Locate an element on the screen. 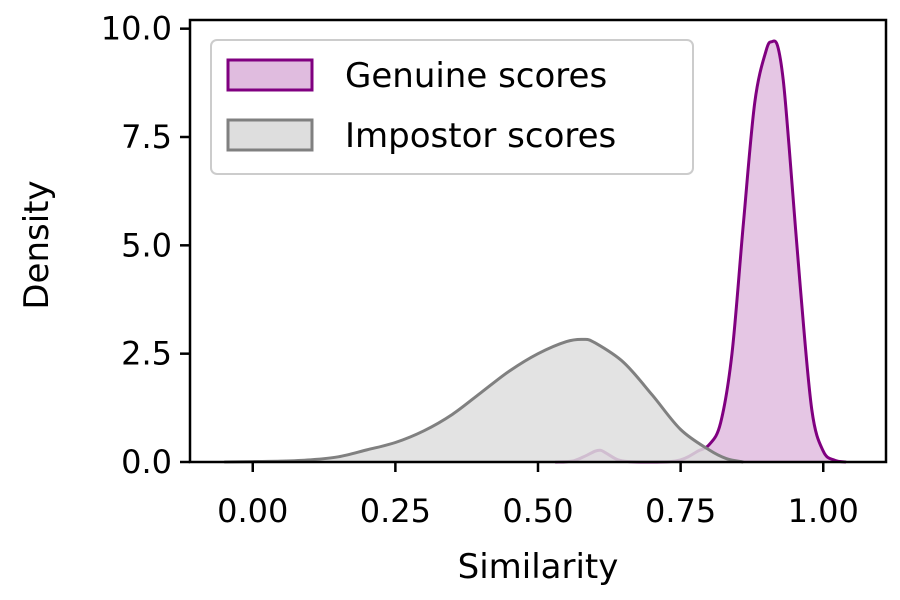  x-axis-ticks: 0.00 0.25 0.50 0.75 1.00 is located at coordinates (538, 496).